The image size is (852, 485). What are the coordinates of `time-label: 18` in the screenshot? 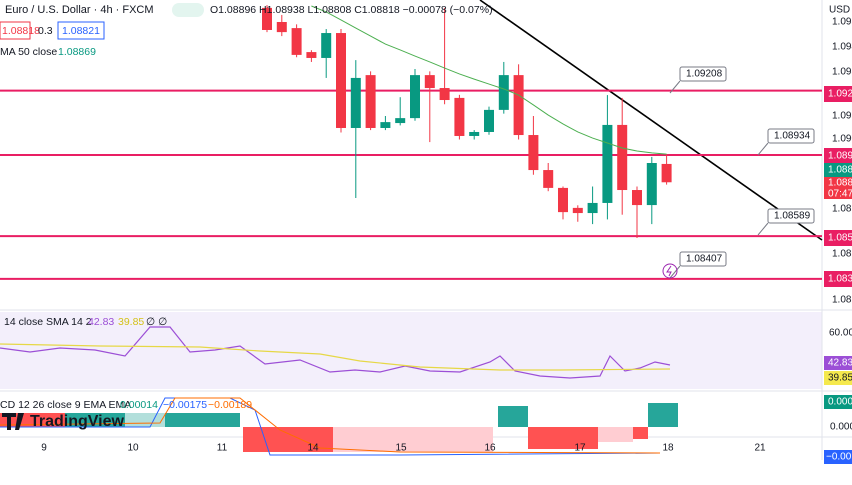 It's located at (668, 448).